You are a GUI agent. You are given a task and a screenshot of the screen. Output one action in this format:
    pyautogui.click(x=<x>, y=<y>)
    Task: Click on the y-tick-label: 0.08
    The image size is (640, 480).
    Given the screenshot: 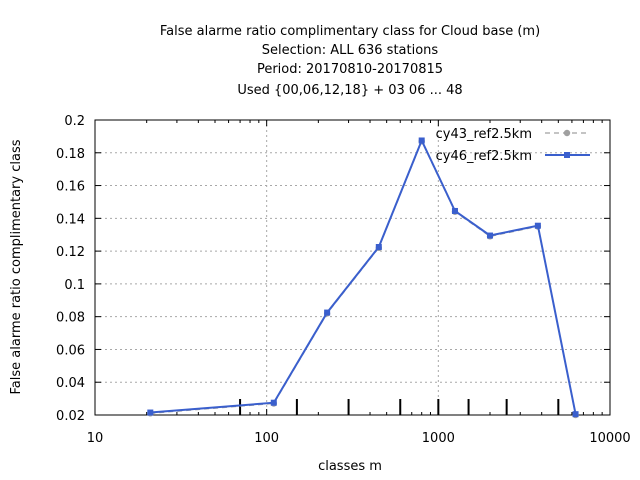 What is the action you would take?
    pyautogui.click(x=70, y=318)
    